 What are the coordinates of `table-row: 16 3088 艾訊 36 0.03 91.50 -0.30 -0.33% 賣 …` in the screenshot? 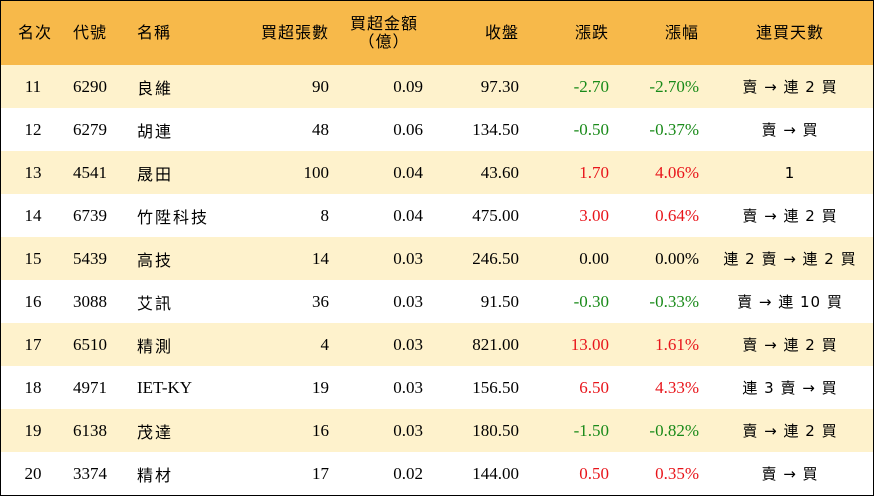 It's located at (437, 301).